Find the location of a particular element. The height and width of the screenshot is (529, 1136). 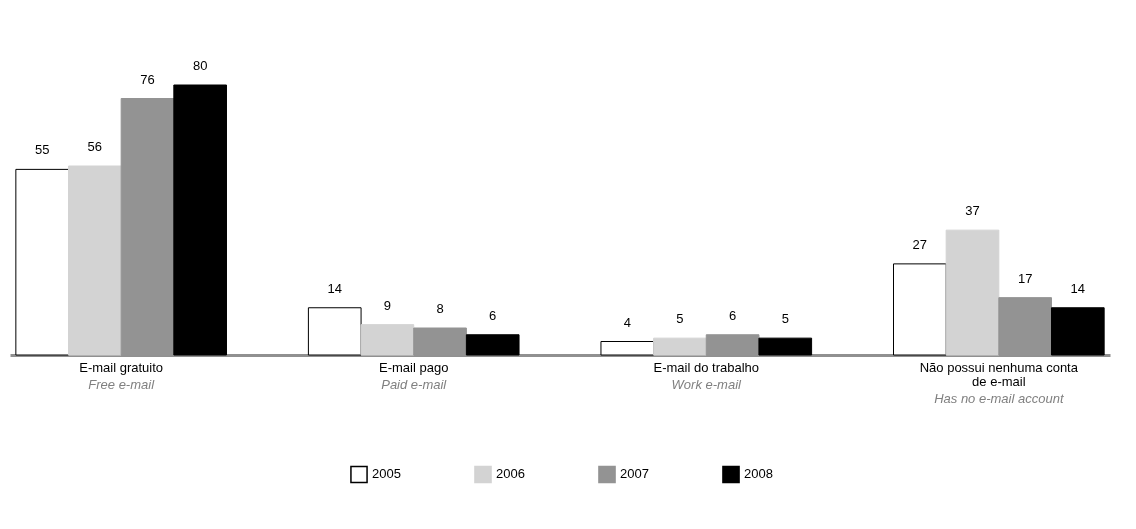

data-label: 9 is located at coordinates (387, 305).